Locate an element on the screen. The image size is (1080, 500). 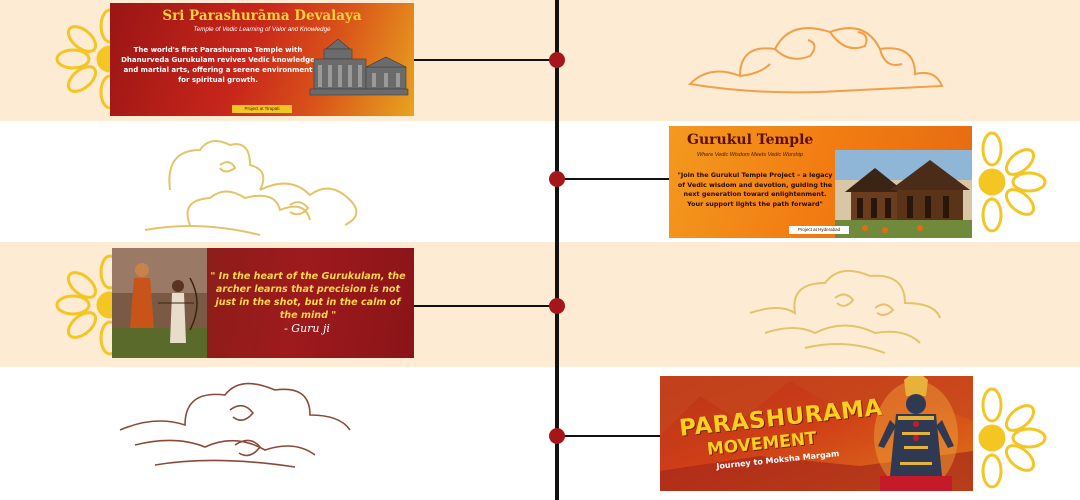
timeline-line is located at coordinates (557, 250).